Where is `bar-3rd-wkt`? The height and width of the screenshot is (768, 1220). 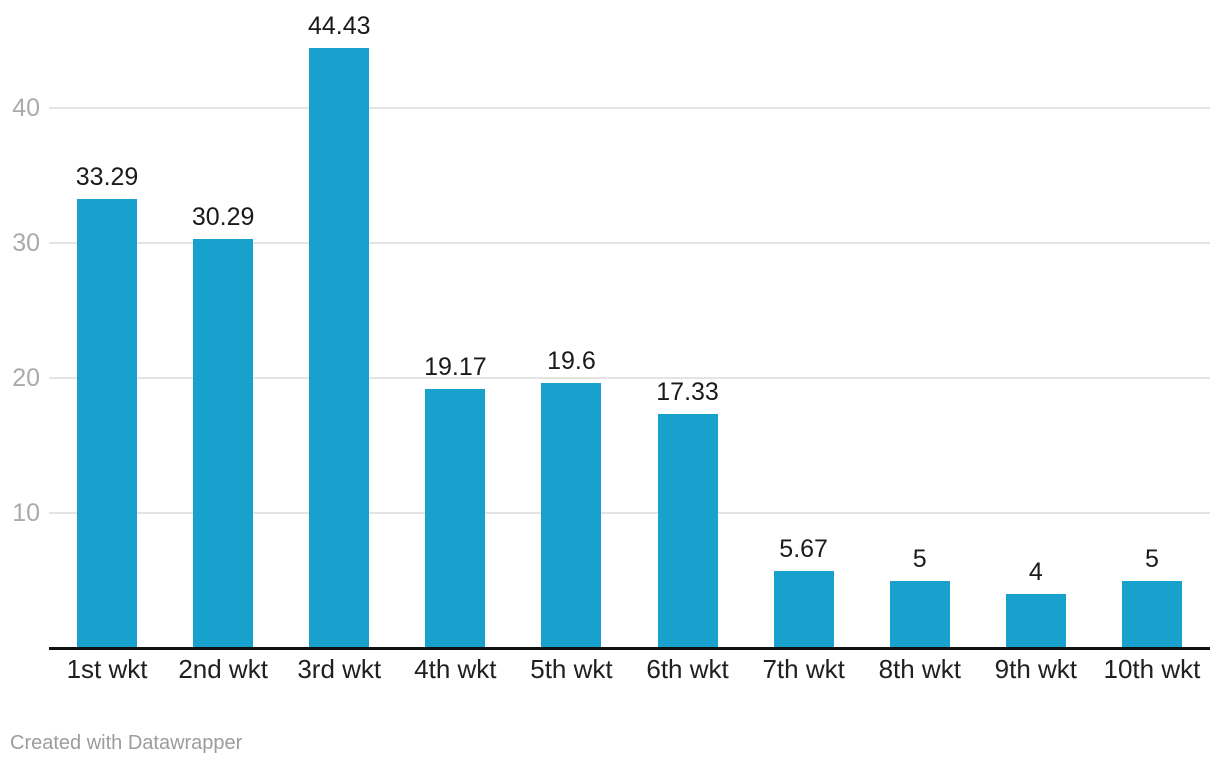 bar-3rd-wkt is located at coordinates (339, 348).